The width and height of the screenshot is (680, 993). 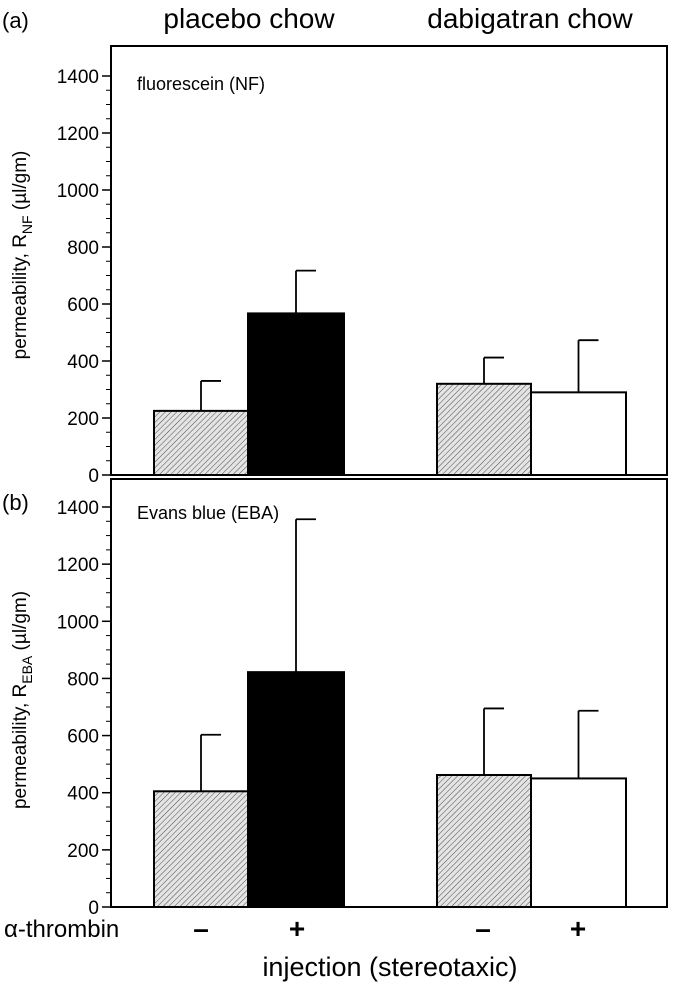 What do you see at coordinates (578, 434) in the screenshot?
I see `panel-a-bar-dabigatran-thrombin` at bounding box center [578, 434].